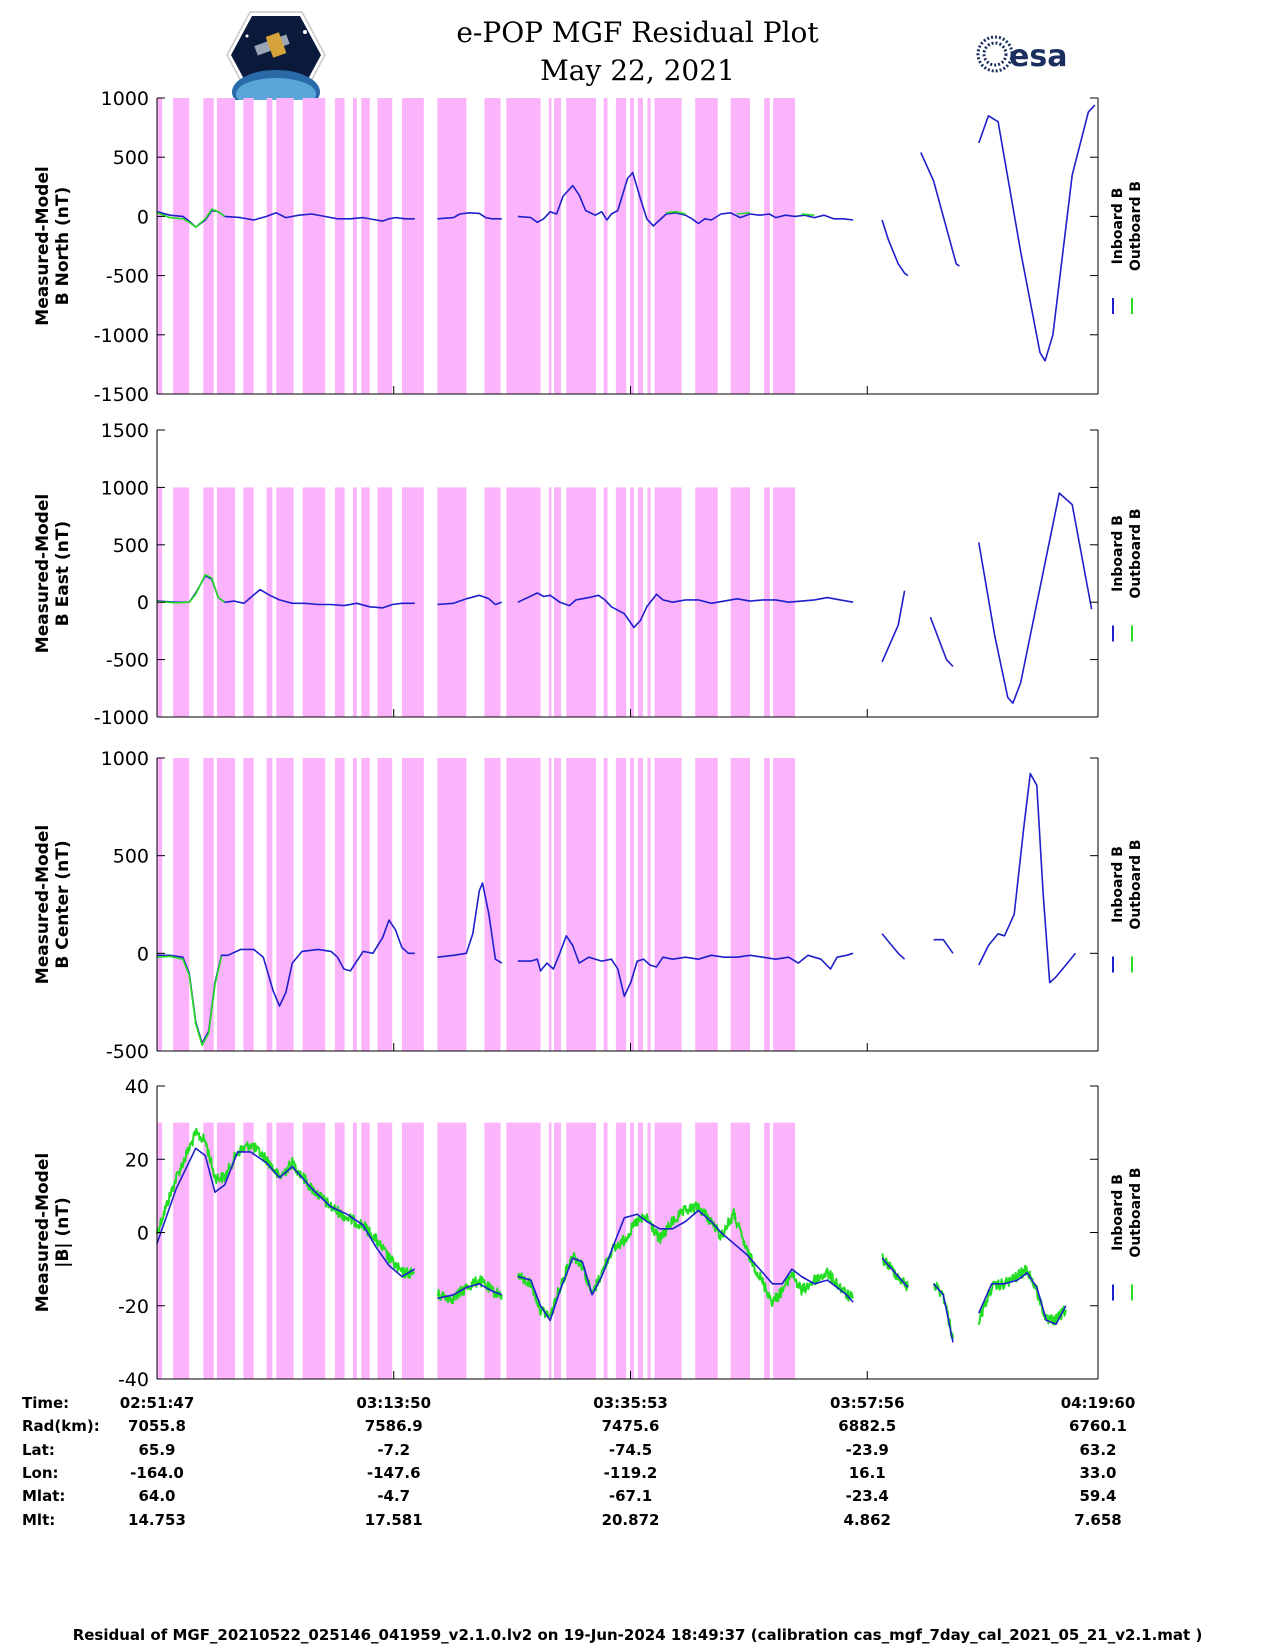 The width and height of the screenshot is (1275, 1650). What do you see at coordinates (1136, 1212) in the screenshot?
I see `legend-outboard-label: Outboard B` at bounding box center [1136, 1212].